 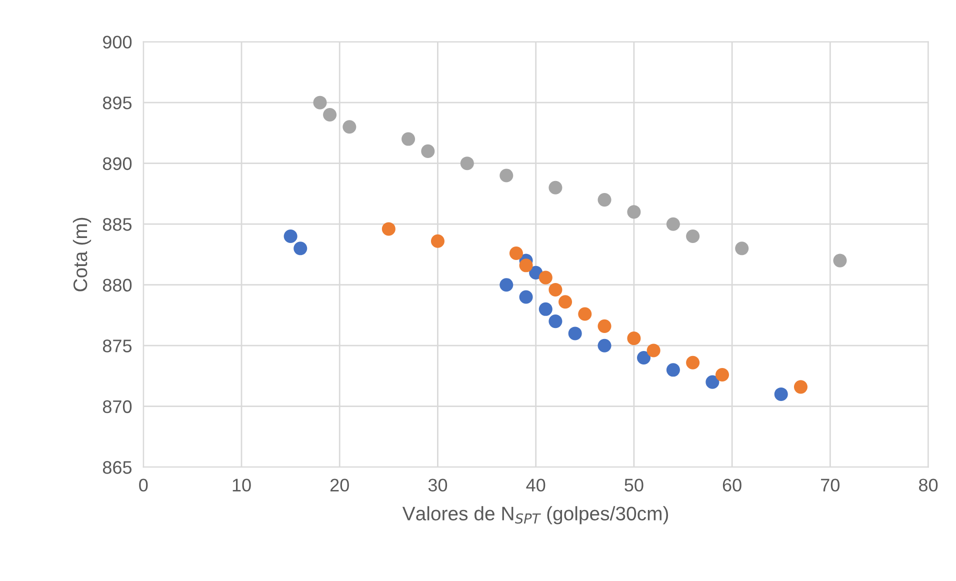 I want to click on x-tick-label: 60, so click(x=732, y=485).